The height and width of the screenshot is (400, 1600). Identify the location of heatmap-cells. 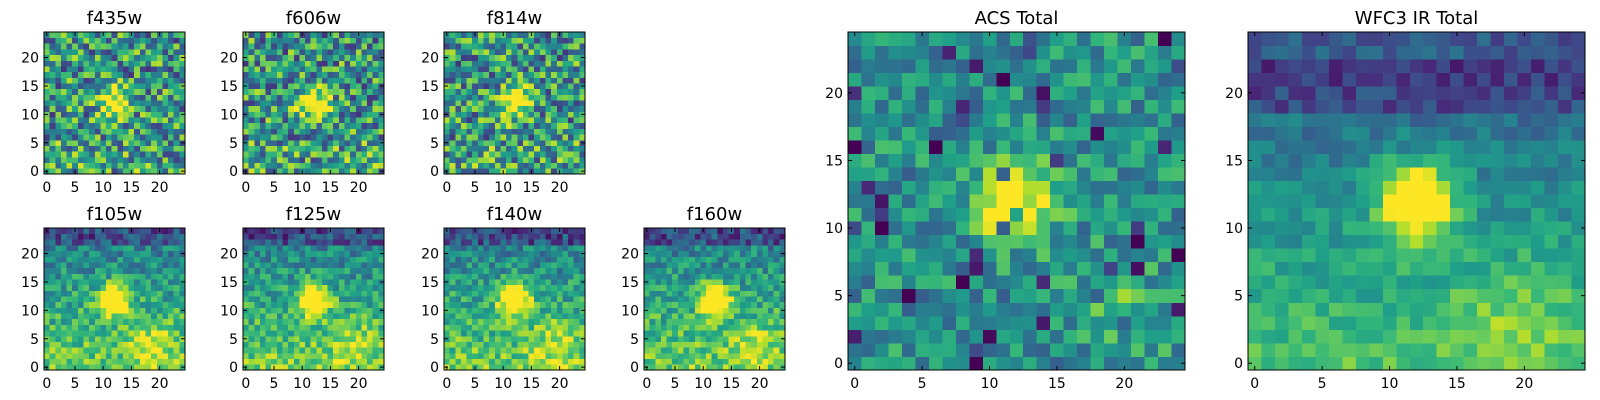
(314, 103).